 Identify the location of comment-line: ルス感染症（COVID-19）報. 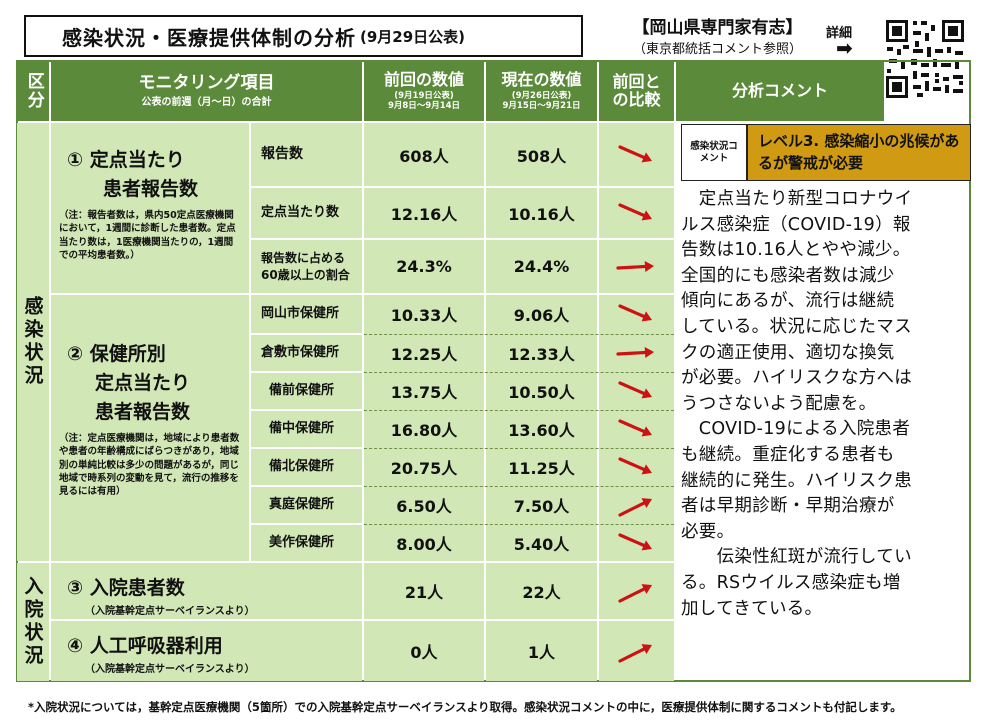
(796, 224).